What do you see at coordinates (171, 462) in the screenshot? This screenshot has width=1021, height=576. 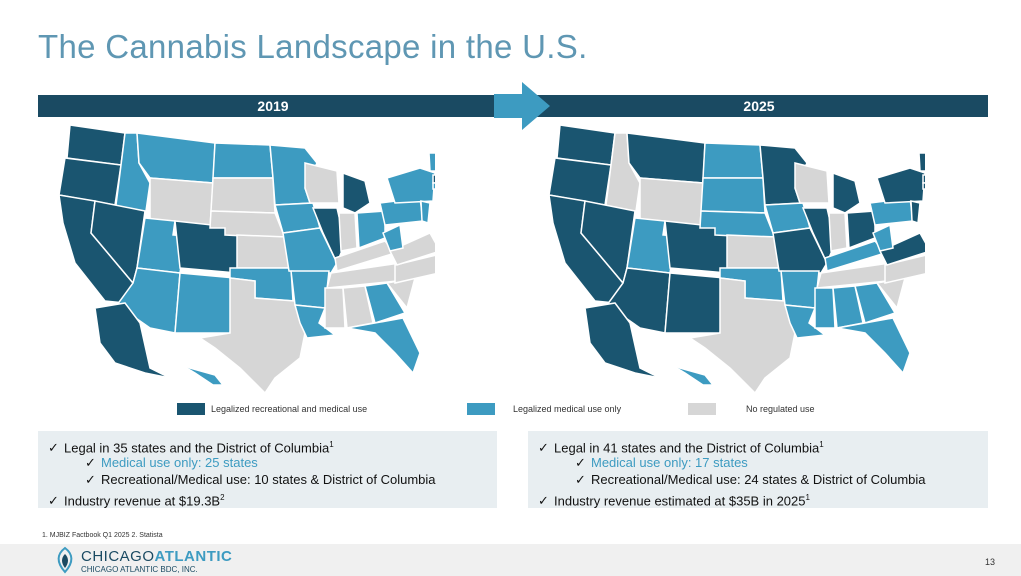 I see `summary-2019-line2: ✓ Medical use only: 25 states` at bounding box center [171, 462].